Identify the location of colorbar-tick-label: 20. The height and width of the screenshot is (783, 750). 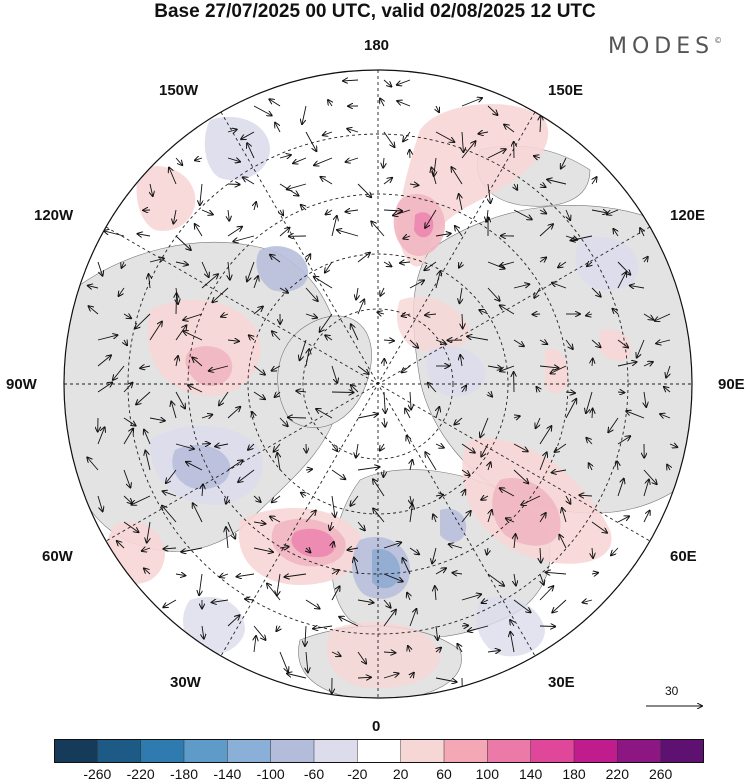
(400, 774).